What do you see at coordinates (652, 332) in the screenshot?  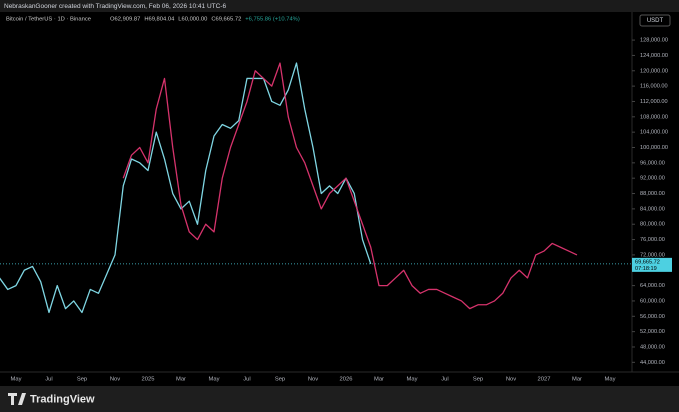 I see `y-tick-label: 52,000.00` at bounding box center [652, 332].